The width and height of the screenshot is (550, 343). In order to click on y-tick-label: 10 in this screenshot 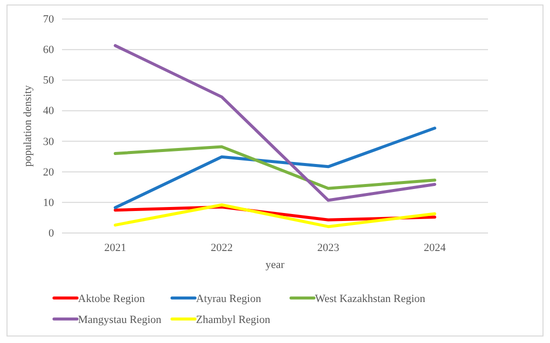, I will do `click(48, 202)`.